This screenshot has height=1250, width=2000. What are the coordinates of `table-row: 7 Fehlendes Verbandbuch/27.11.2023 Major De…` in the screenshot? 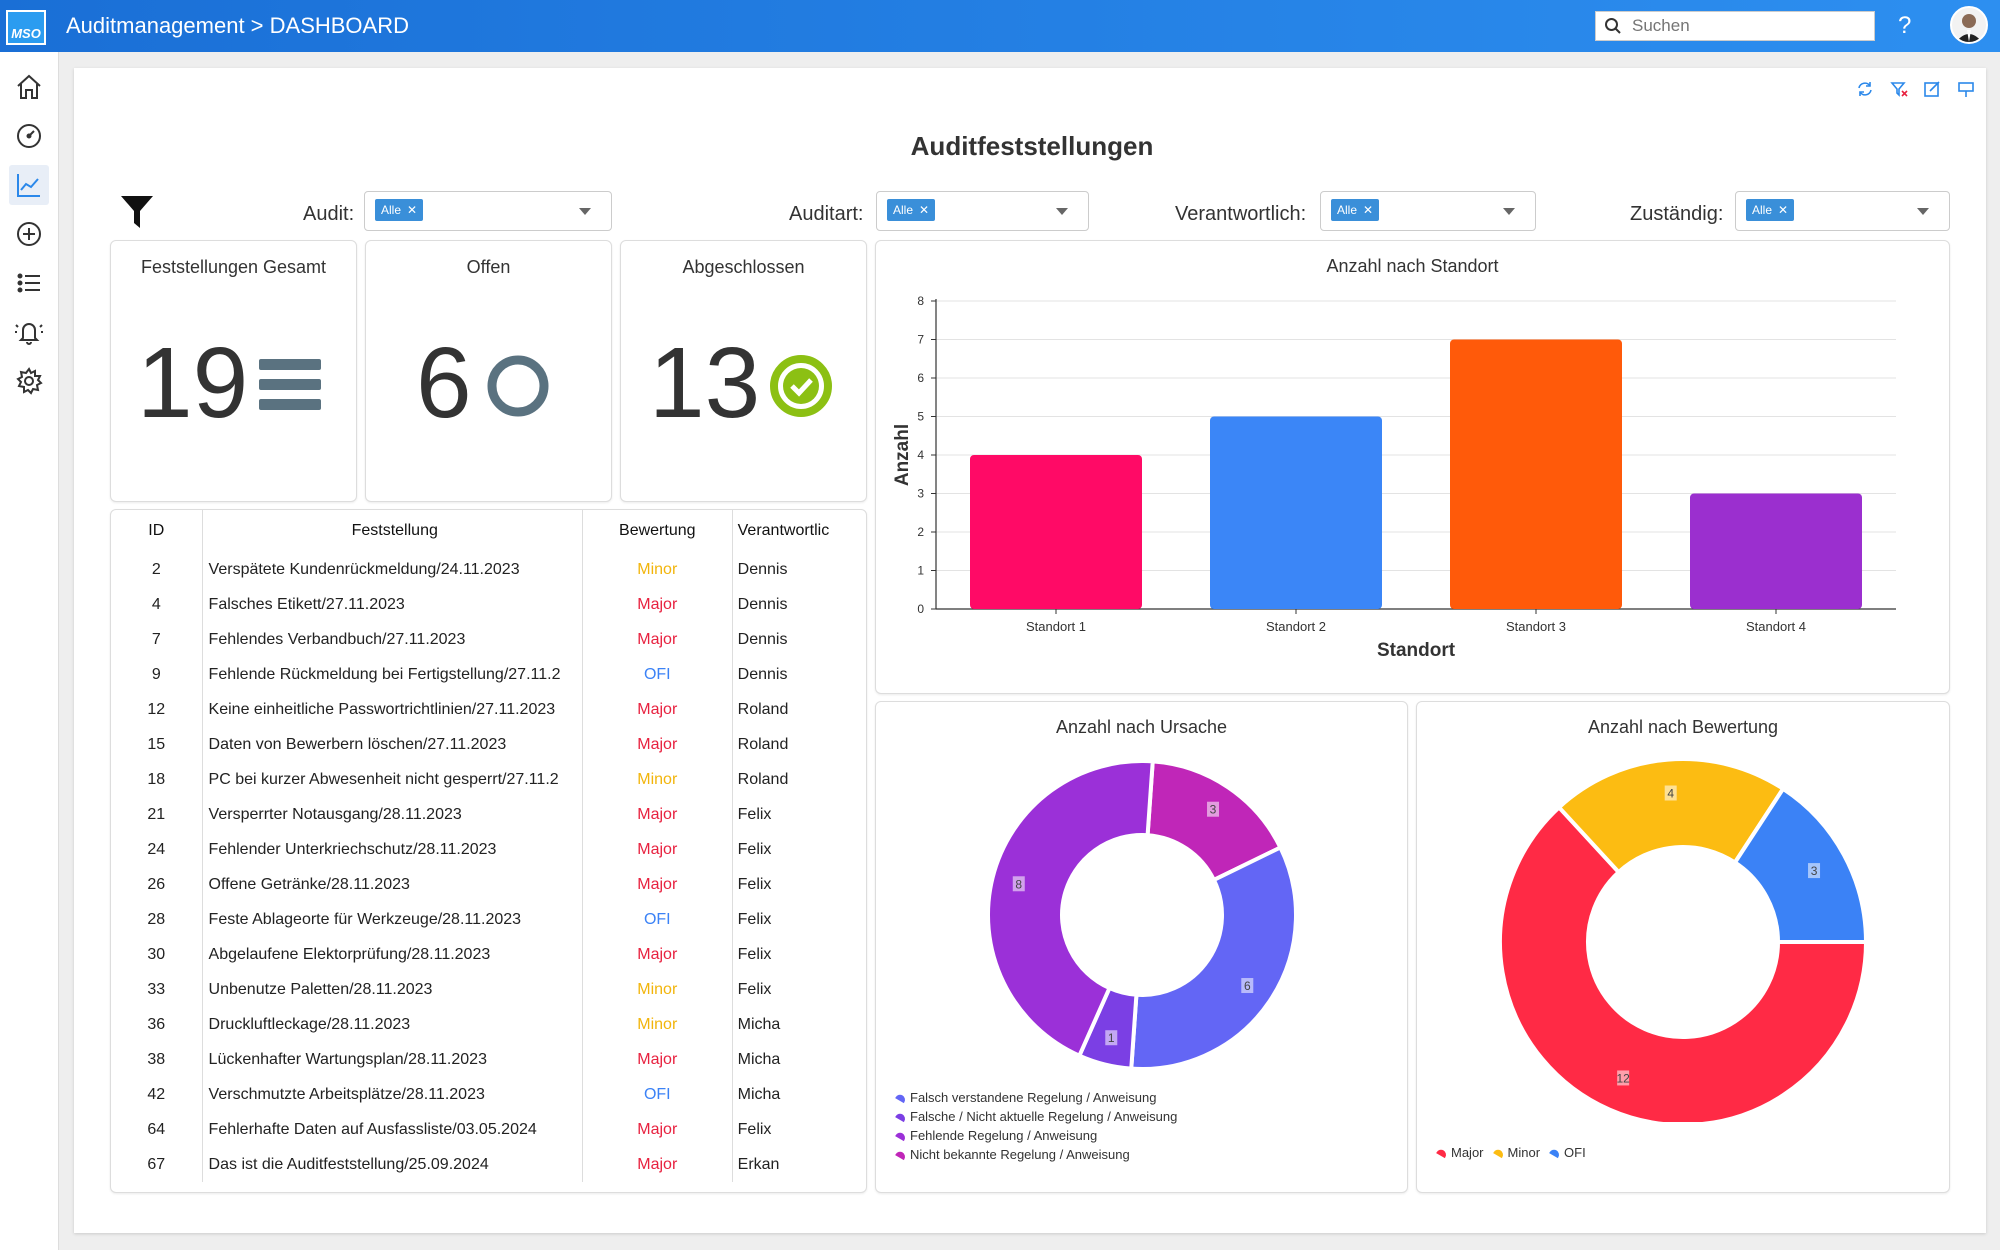 It's located at (488, 639).